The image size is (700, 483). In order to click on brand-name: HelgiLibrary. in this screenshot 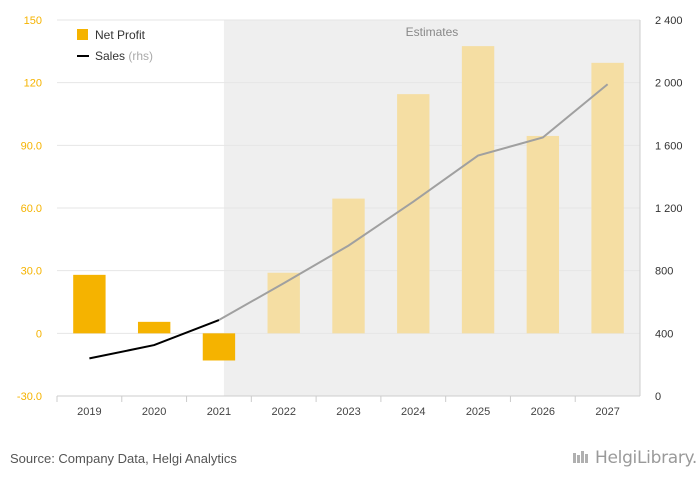, I will do `click(646, 458)`.